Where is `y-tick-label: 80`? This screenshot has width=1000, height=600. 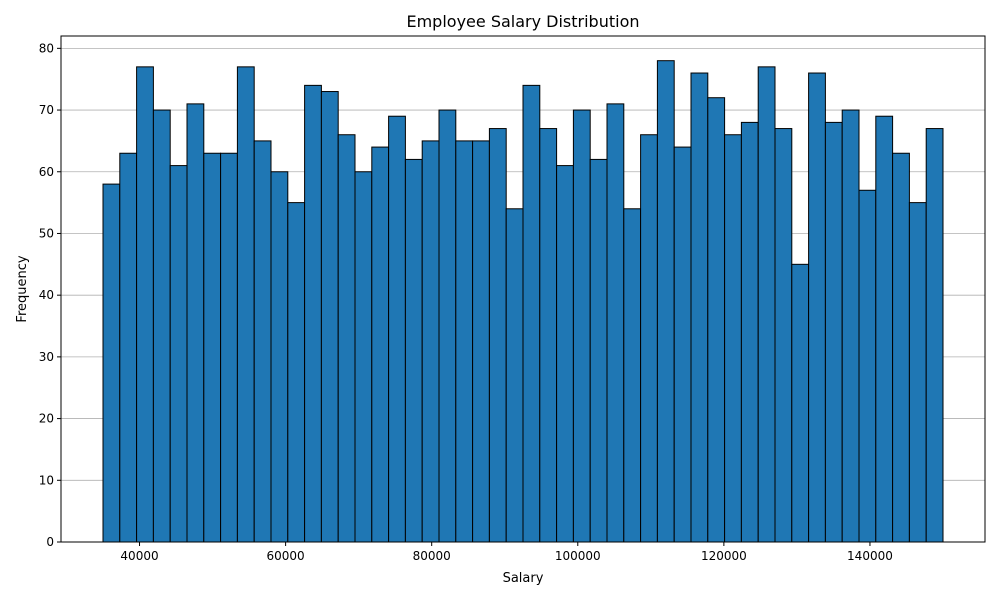 y-tick-label: 80 is located at coordinates (46, 48).